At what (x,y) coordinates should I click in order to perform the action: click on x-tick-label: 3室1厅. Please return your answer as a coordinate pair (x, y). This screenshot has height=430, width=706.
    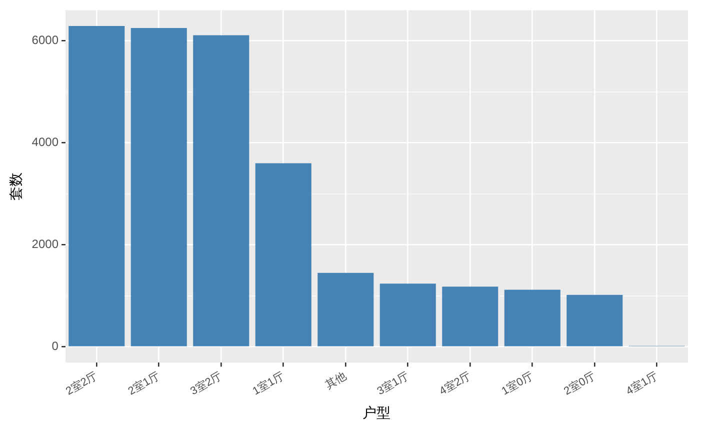
    Looking at the image, I should click on (392, 383).